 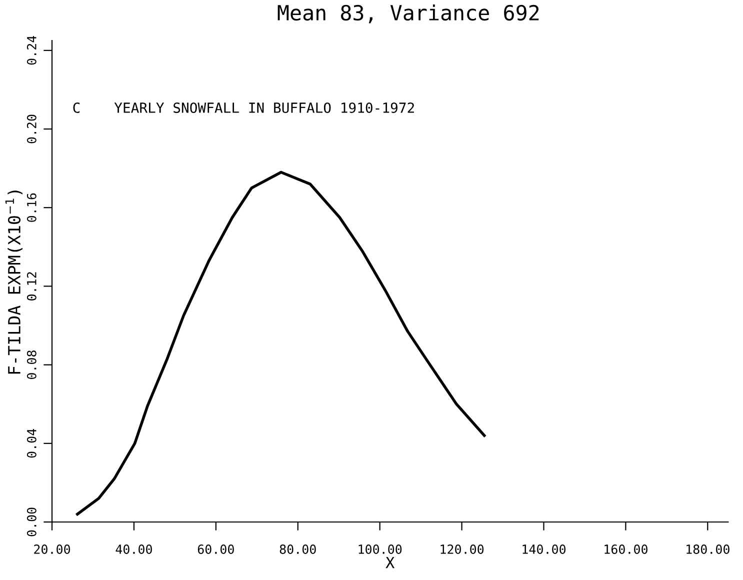 What do you see at coordinates (13, 282) in the screenshot?
I see `y-axis-title: F-TILDA EXPM(X10$^{−1}$)` at bounding box center [13, 282].